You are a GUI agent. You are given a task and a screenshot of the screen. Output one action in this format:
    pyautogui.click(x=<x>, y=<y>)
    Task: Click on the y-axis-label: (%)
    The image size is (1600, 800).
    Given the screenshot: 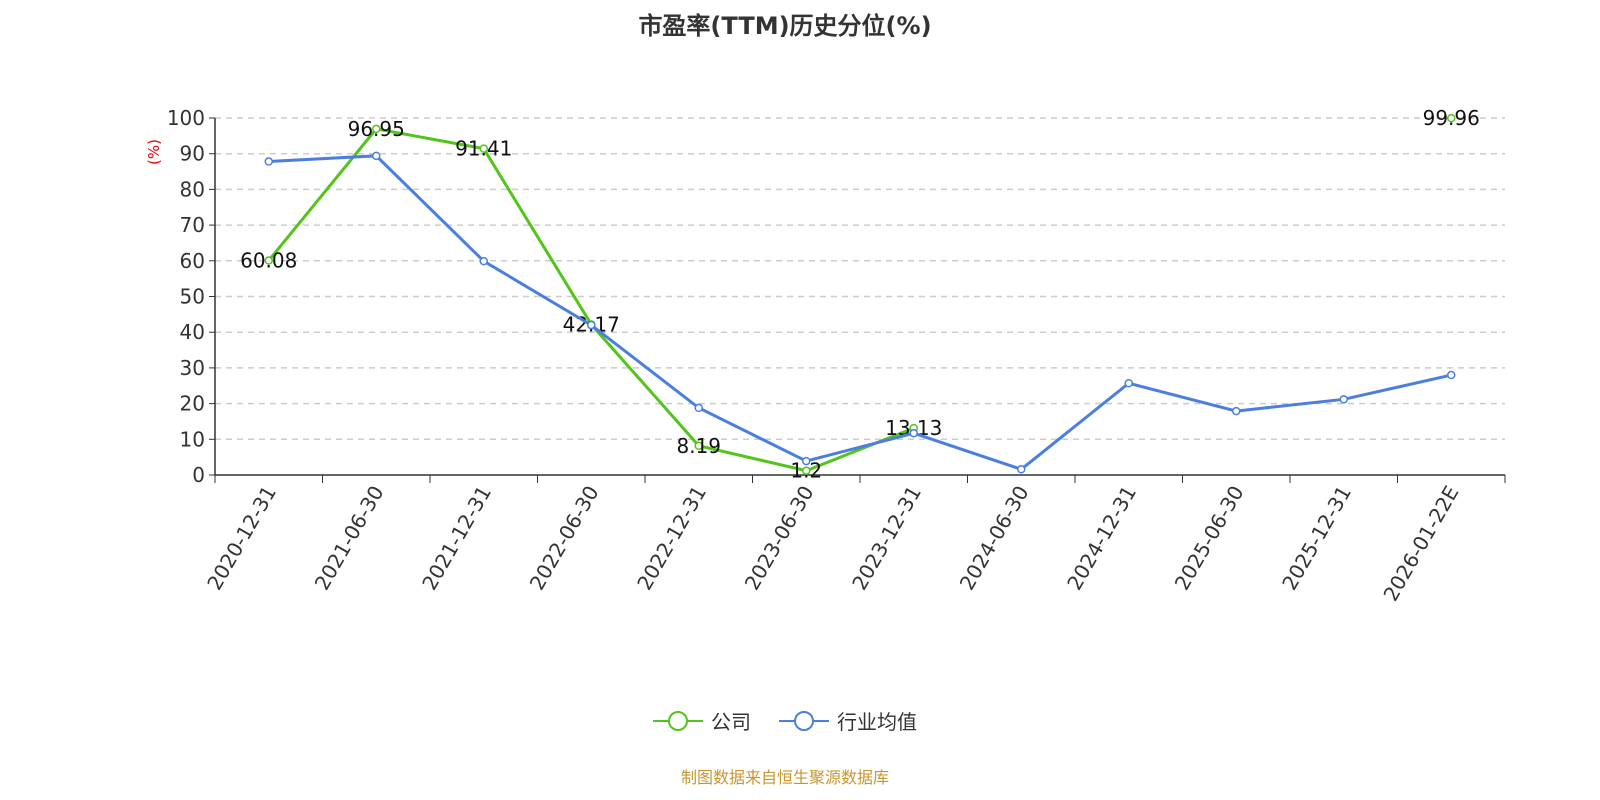 What is the action you would take?
    pyautogui.click(x=154, y=152)
    